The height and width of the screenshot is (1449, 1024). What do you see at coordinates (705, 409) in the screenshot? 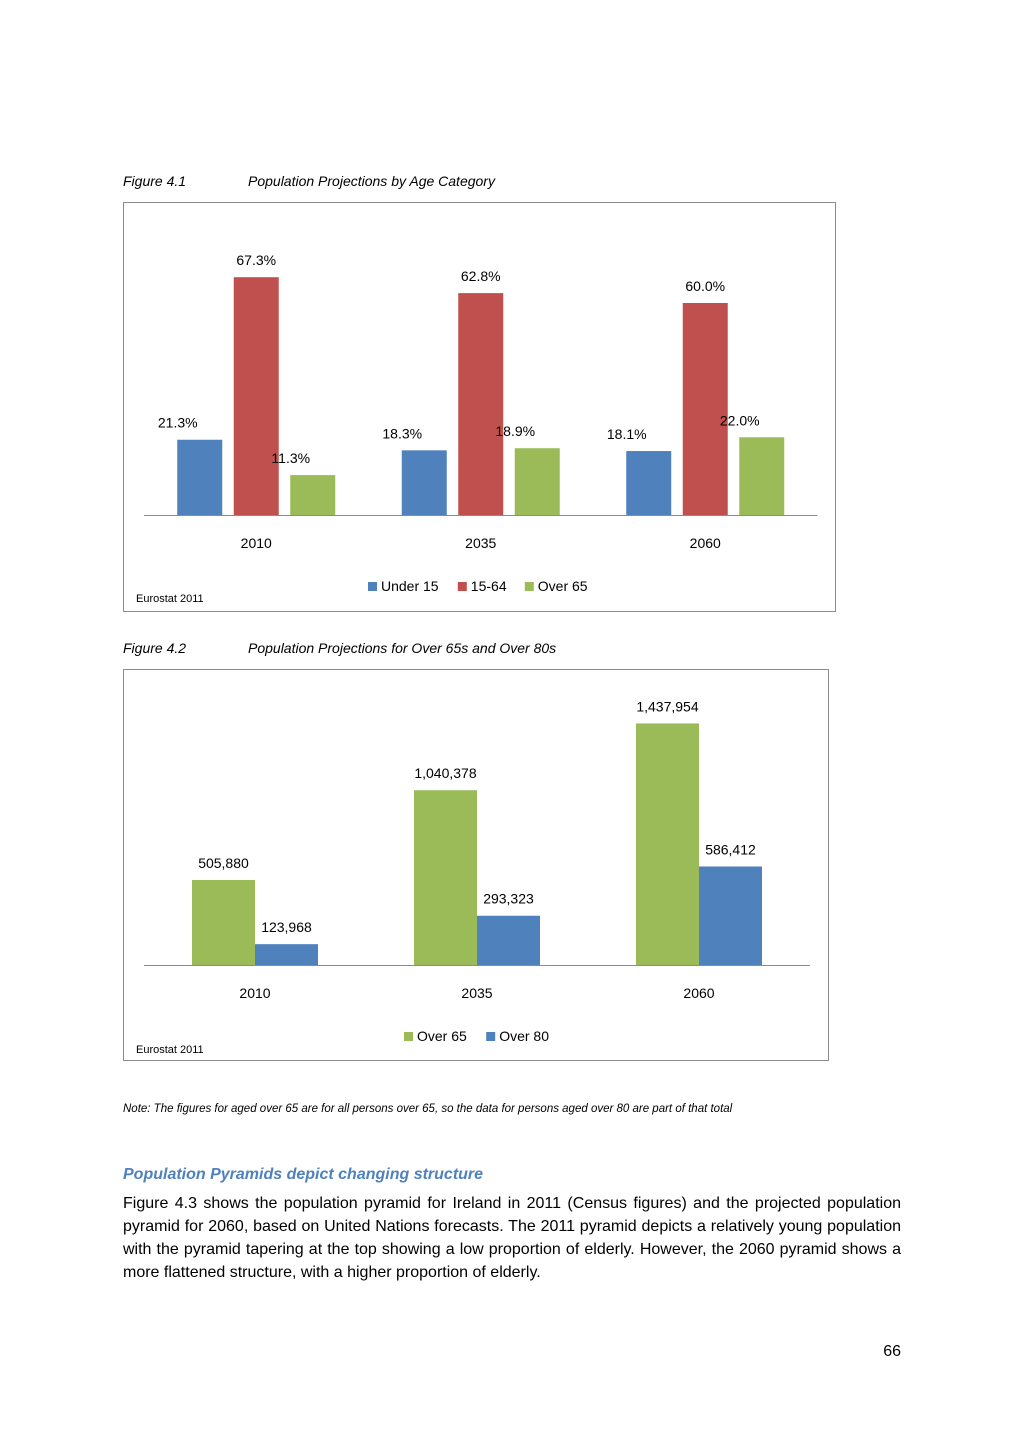
I see `bar-15-64-2060` at bounding box center [705, 409].